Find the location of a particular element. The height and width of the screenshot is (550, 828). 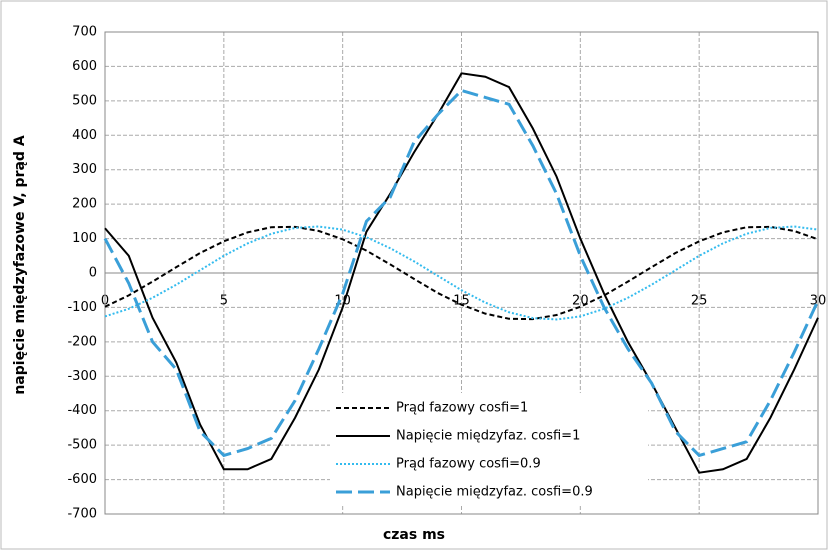

legend-label: Prąd fazowy cosfi=1 is located at coordinates (462, 408).